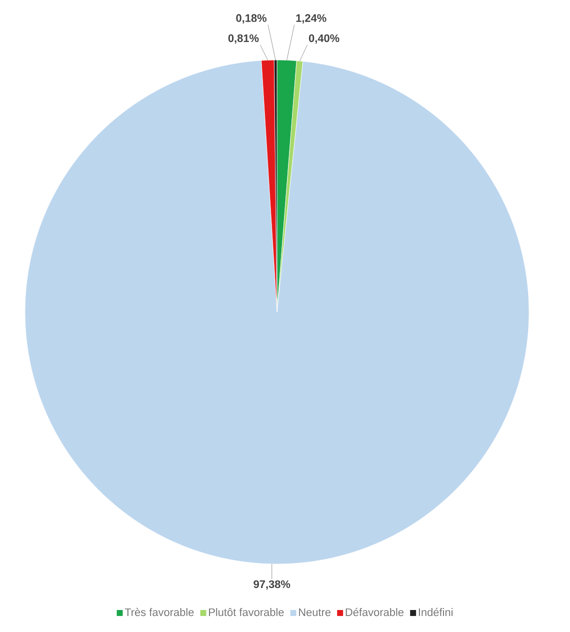  What do you see at coordinates (375, 612) in the screenshot?
I see `legend-label: Défavorable` at bounding box center [375, 612].